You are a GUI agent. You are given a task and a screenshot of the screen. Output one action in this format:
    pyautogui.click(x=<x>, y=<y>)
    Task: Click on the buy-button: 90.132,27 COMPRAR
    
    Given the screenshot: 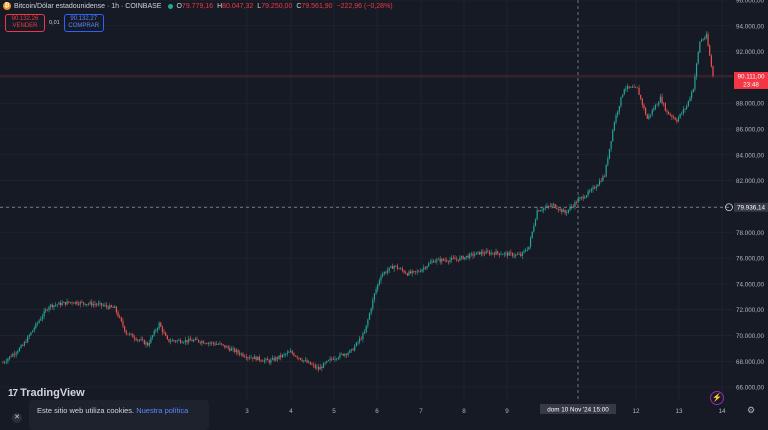 What is the action you would take?
    pyautogui.click(x=83, y=23)
    